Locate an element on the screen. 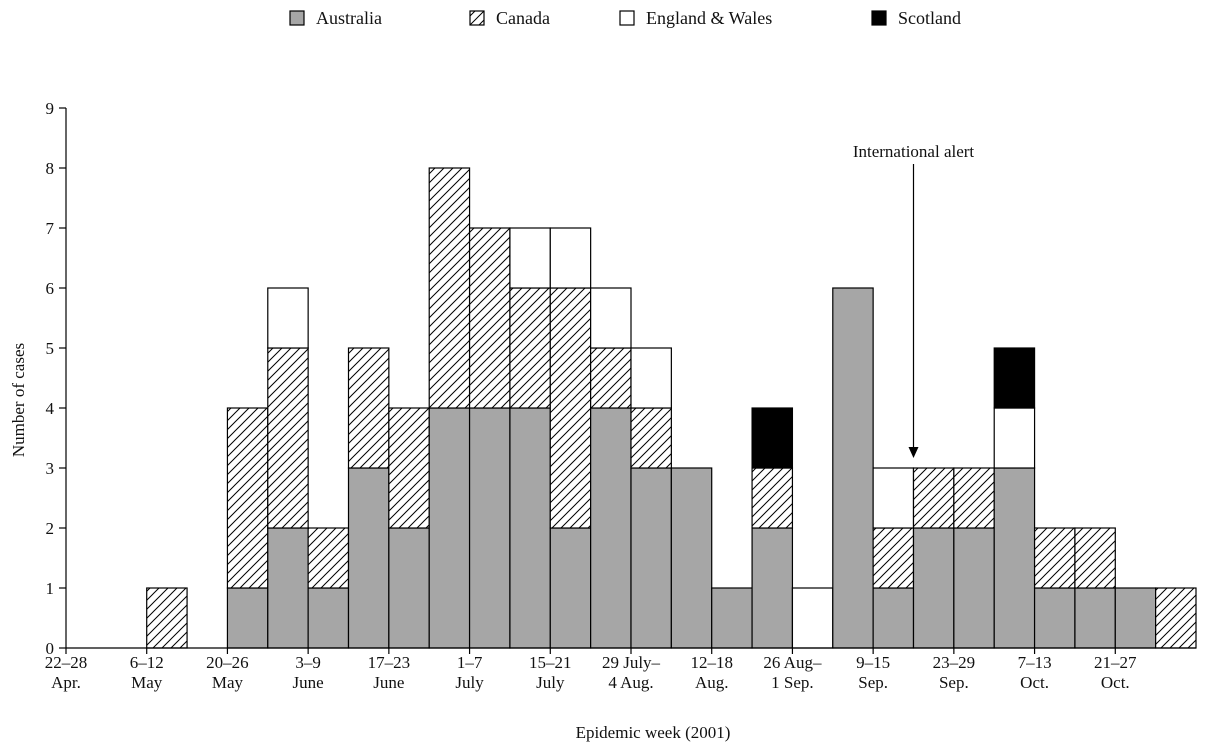  legend-label-scotland: Scotland is located at coordinates (929, 18).